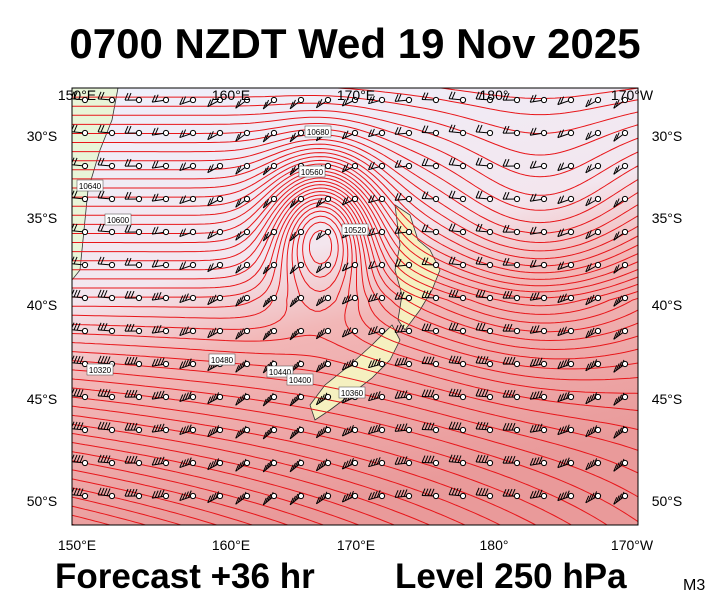 The image size is (711, 600). What do you see at coordinates (42, 218) in the screenshot?
I see `lat-label: 35°S` at bounding box center [42, 218].